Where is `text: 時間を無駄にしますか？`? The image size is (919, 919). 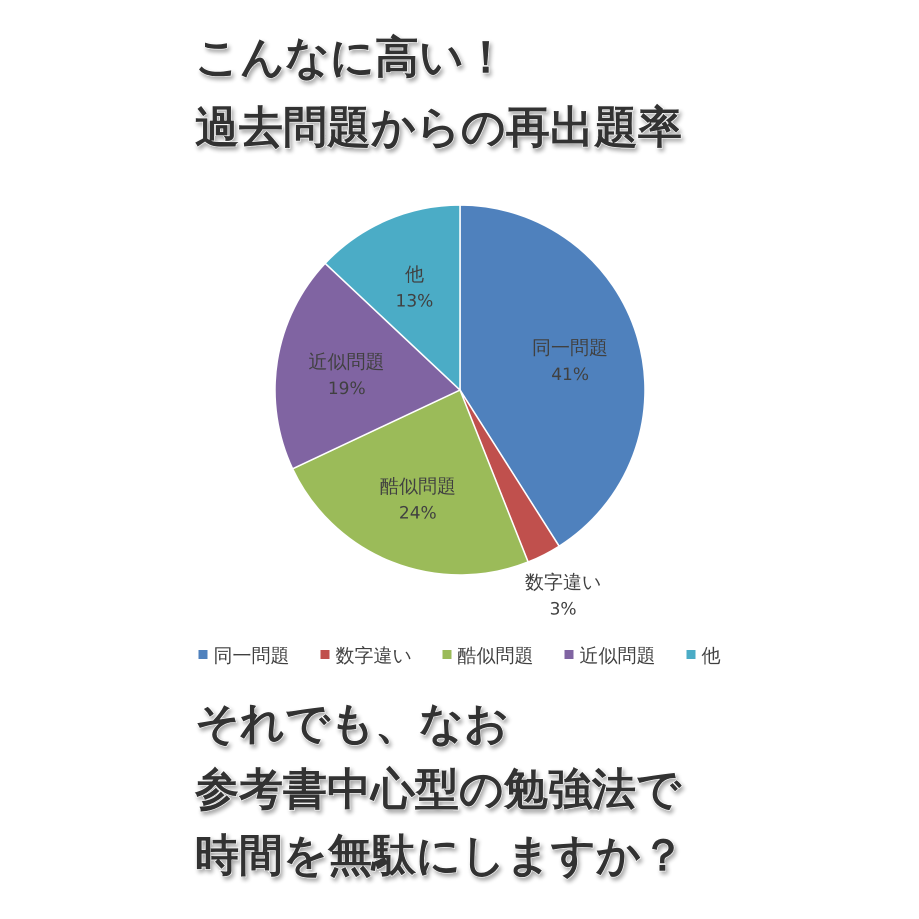 text: 時間を無駄にしますか？ is located at coordinates (440, 855).